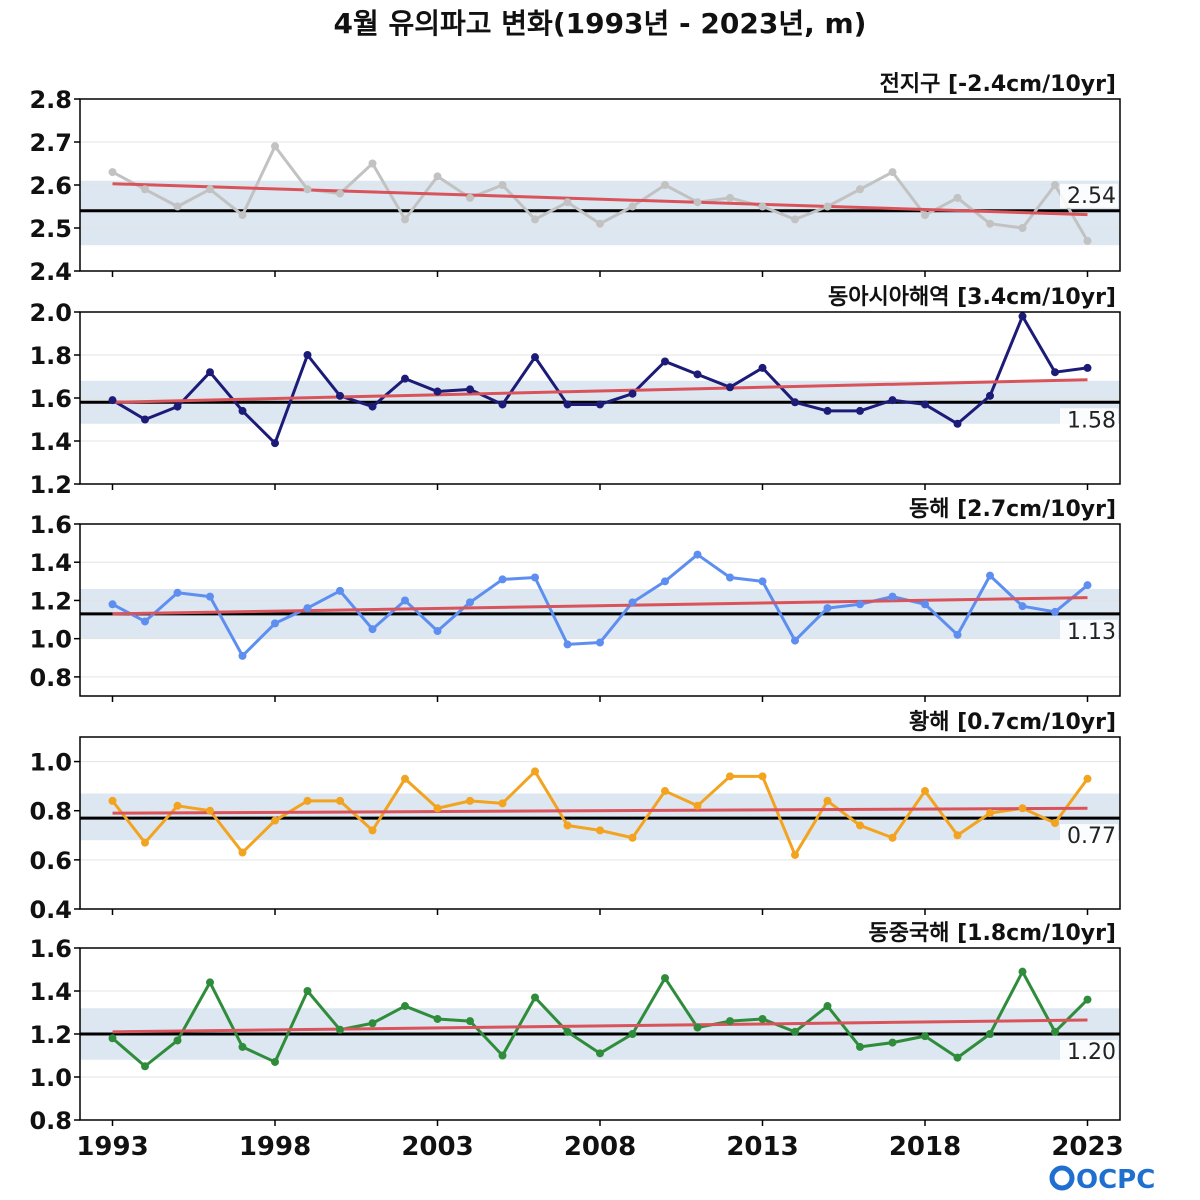 This screenshot has height=1200, width=1200. I want to click on y-tick-label: 2.5, so click(50, 229).